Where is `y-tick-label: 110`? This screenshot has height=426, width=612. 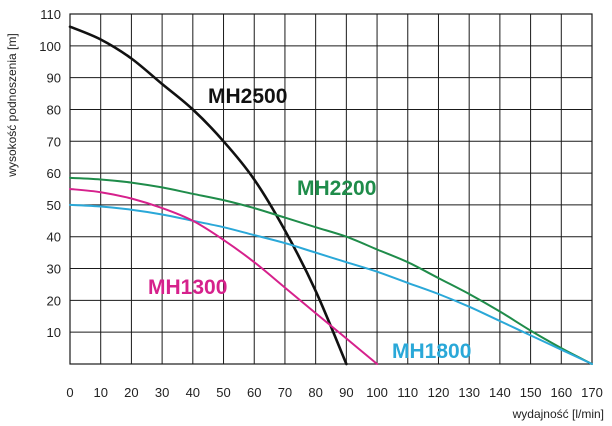 y-tick-label: 110 is located at coordinates (50, 14).